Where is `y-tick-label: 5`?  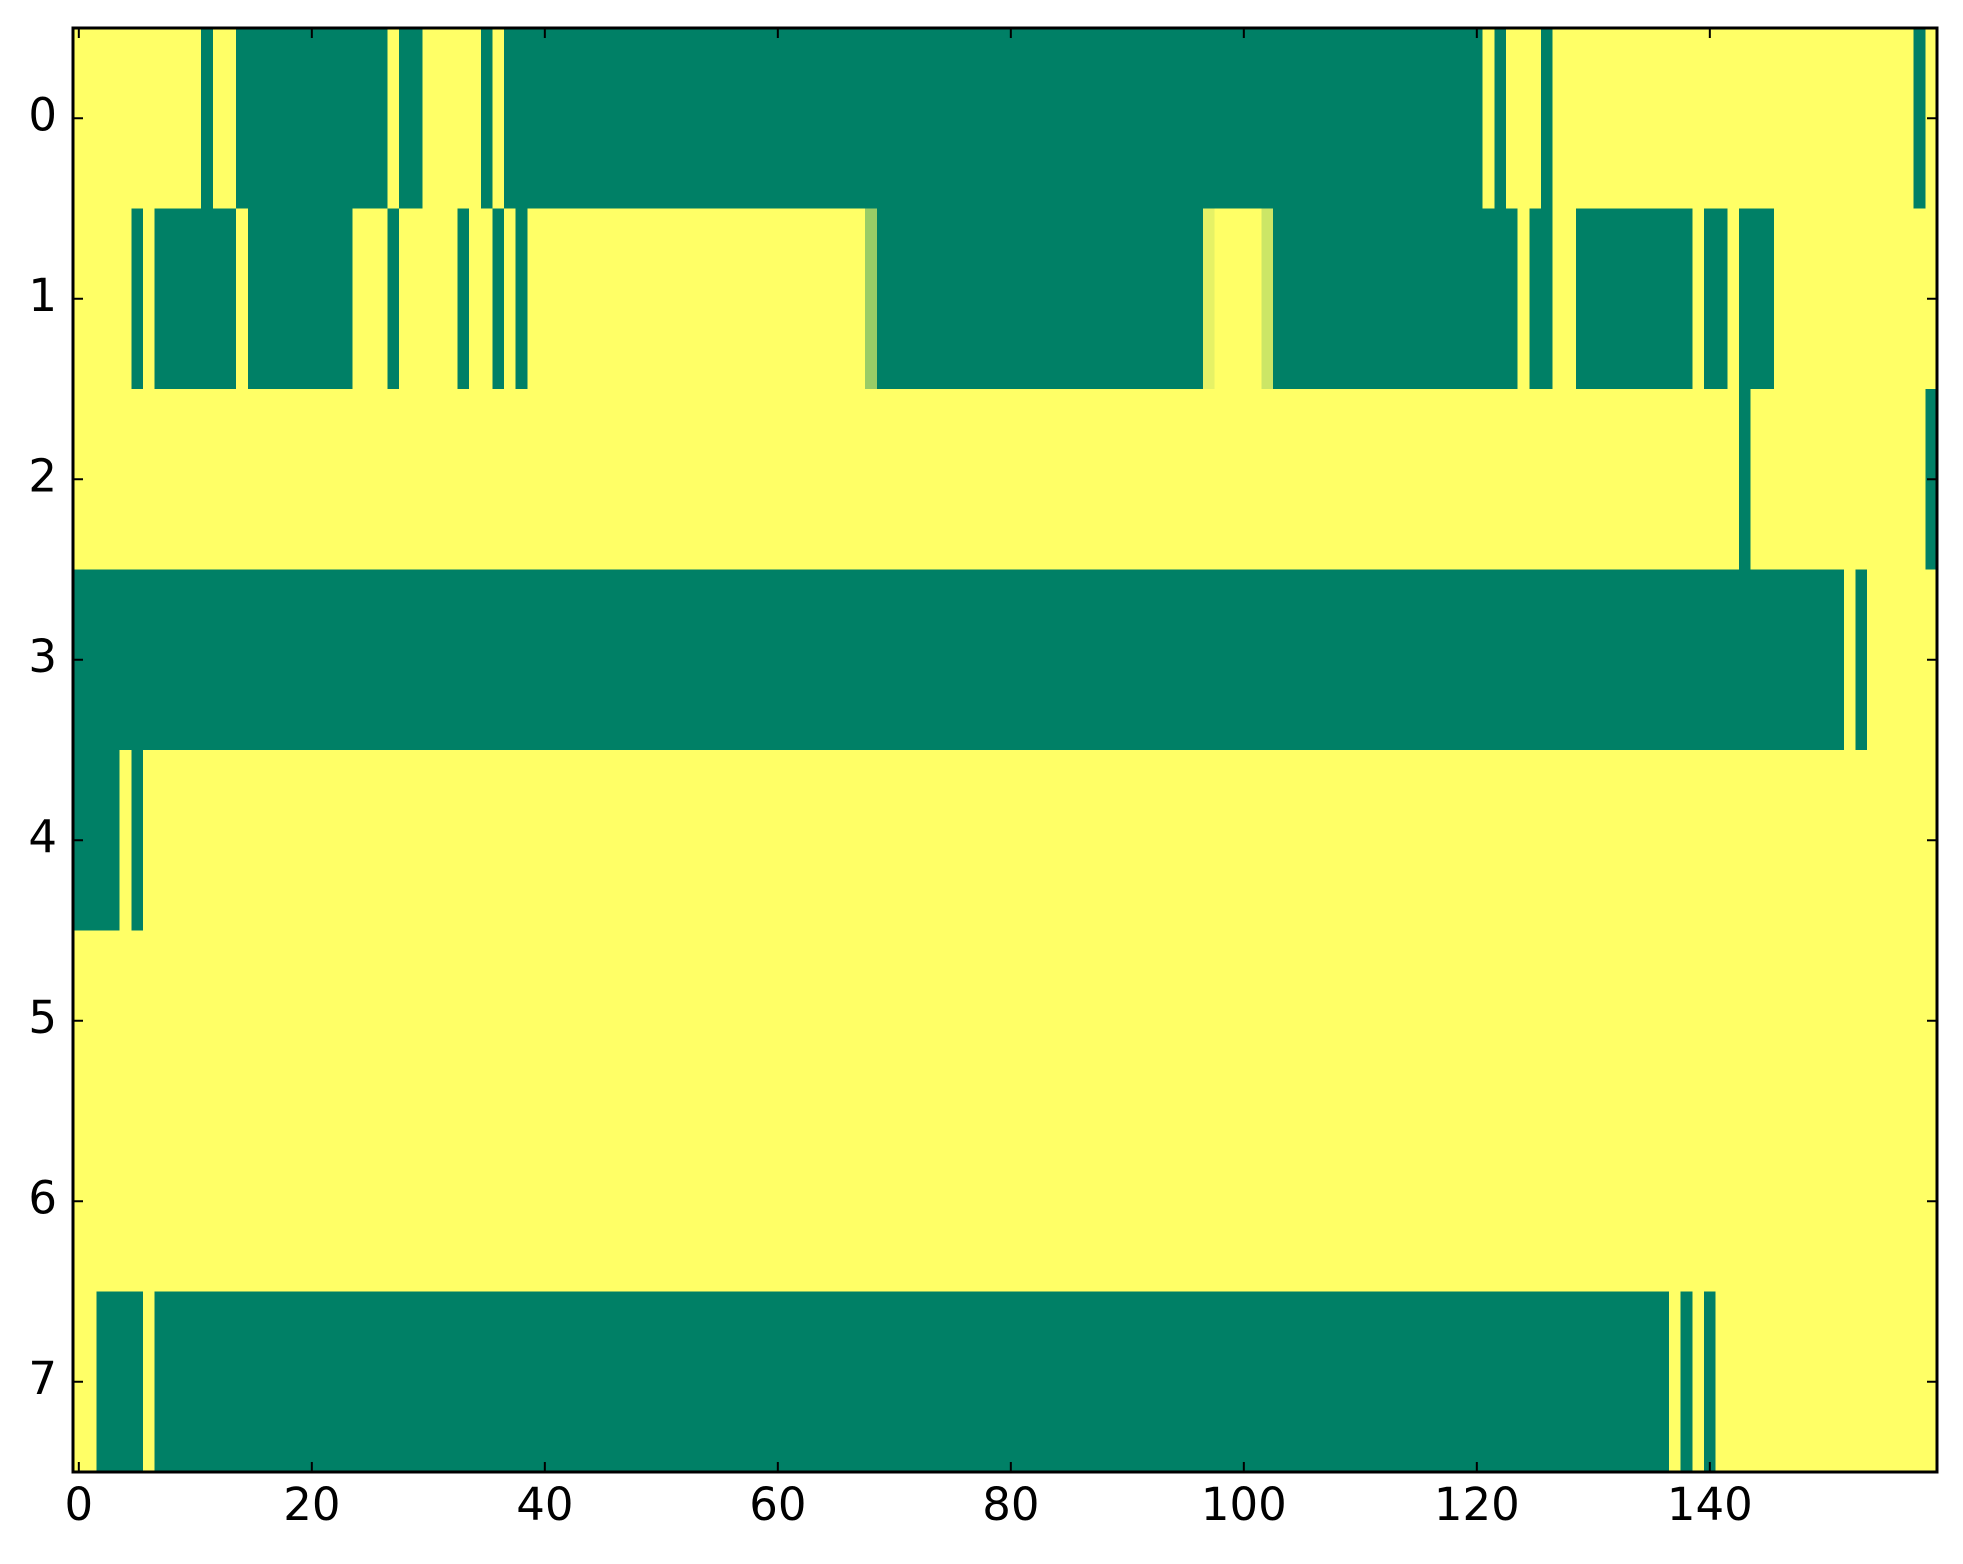 y-tick-label: 5 is located at coordinates (42, 1017).